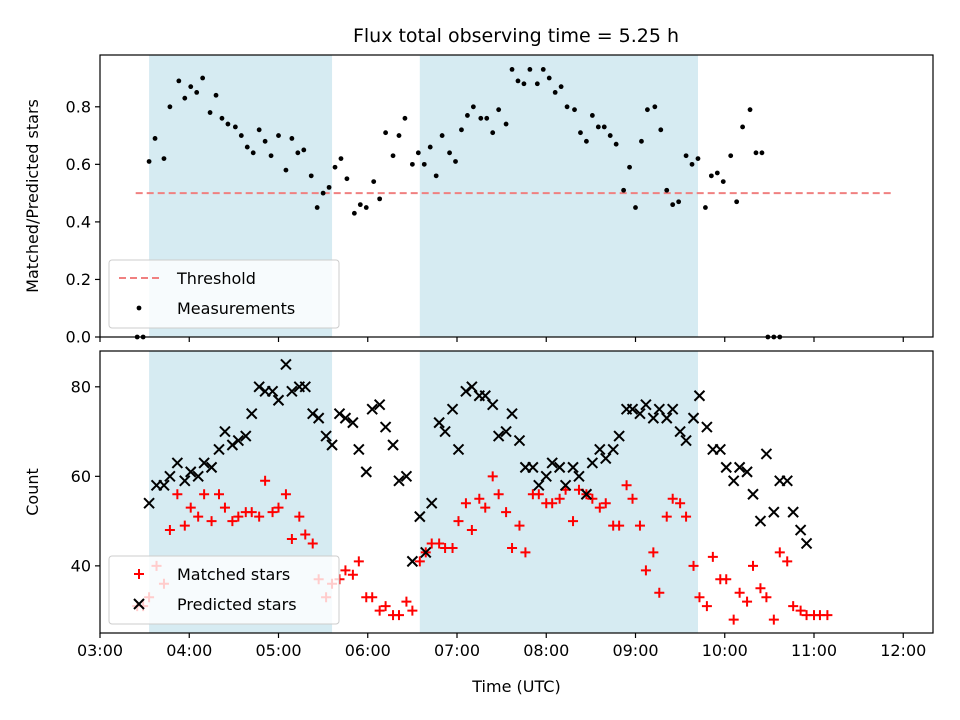 The image size is (960, 720). What do you see at coordinates (216, 278) in the screenshot?
I see `legend-label: Threshold` at bounding box center [216, 278].